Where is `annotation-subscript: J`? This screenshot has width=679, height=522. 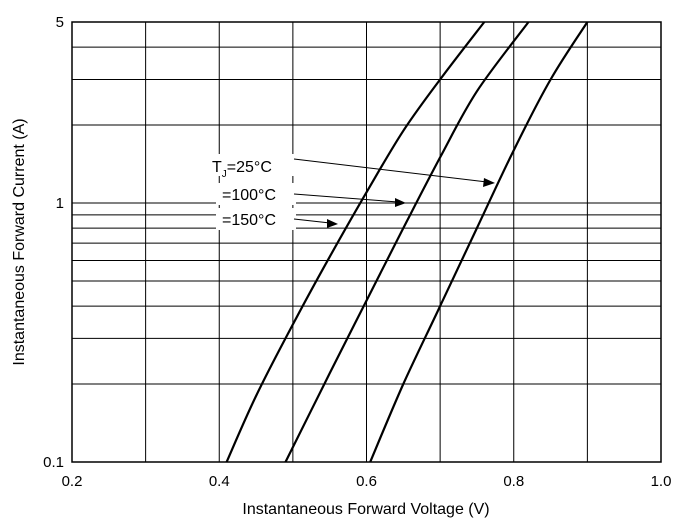
annotation-subscript: J is located at coordinates (224, 174).